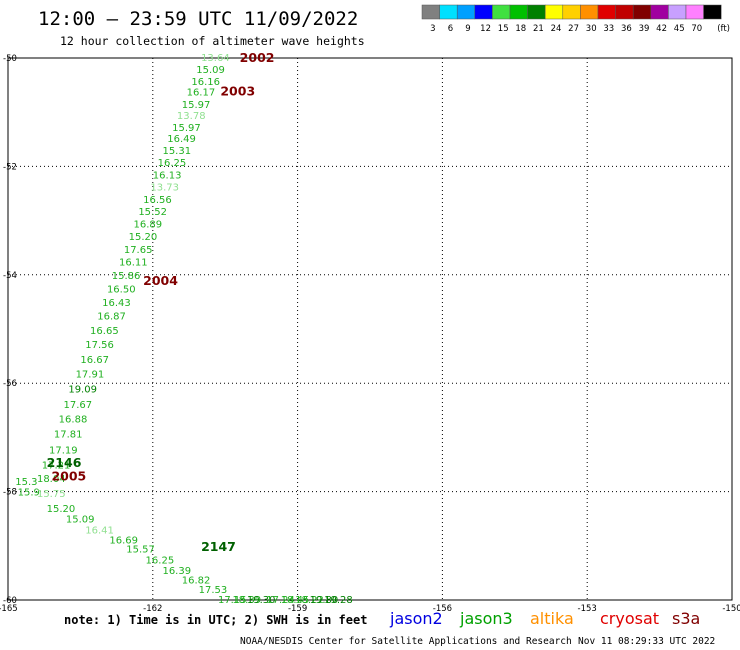 The image size is (740, 650). I want to click on colorbar-tick-label: 18, so click(520, 29).